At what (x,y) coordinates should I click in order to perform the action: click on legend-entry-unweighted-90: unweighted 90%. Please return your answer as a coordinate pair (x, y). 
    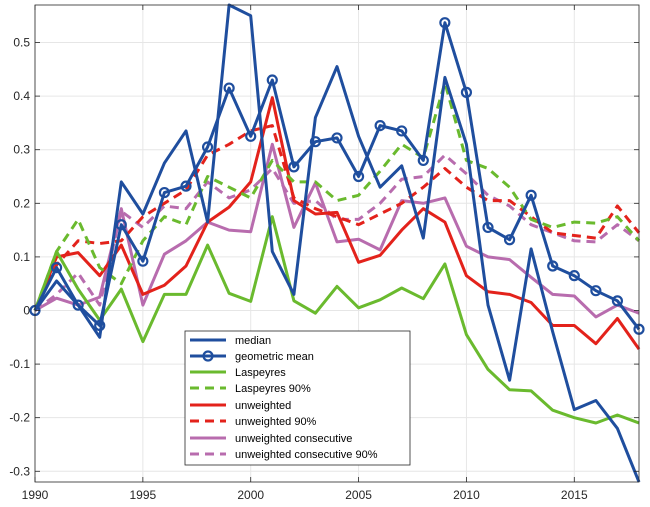
    Looking at the image, I should click on (253, 422).